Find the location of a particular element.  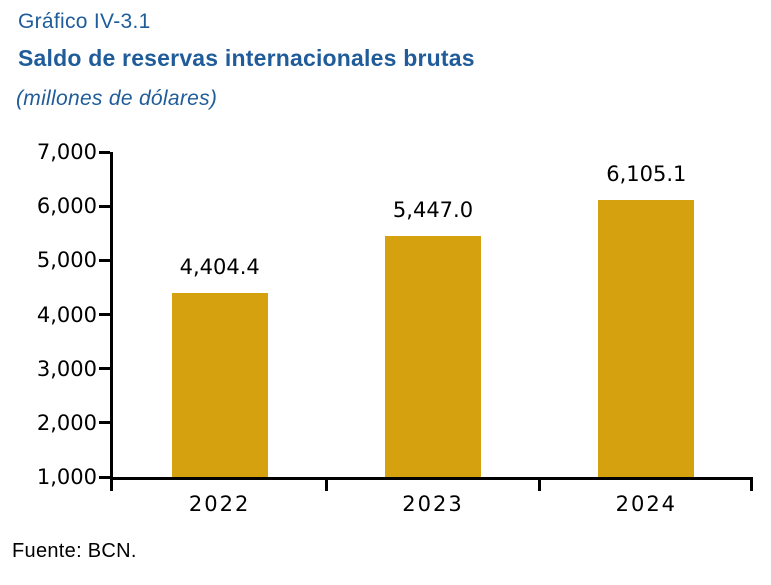

y-tick-label: 4,000 is located at coordinates (66, 314).